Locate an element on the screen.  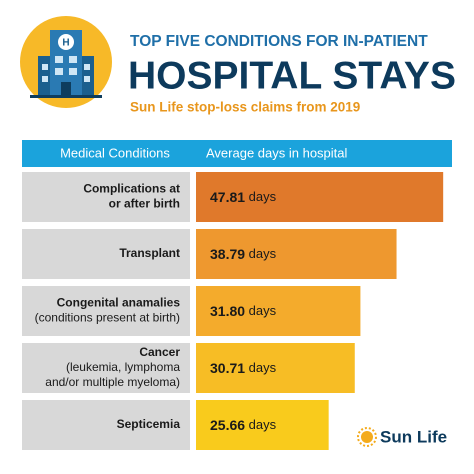
kicker: TOP FIVE CONDITIONS FOR IN-PATIENT is located at coordinates (279, 41).